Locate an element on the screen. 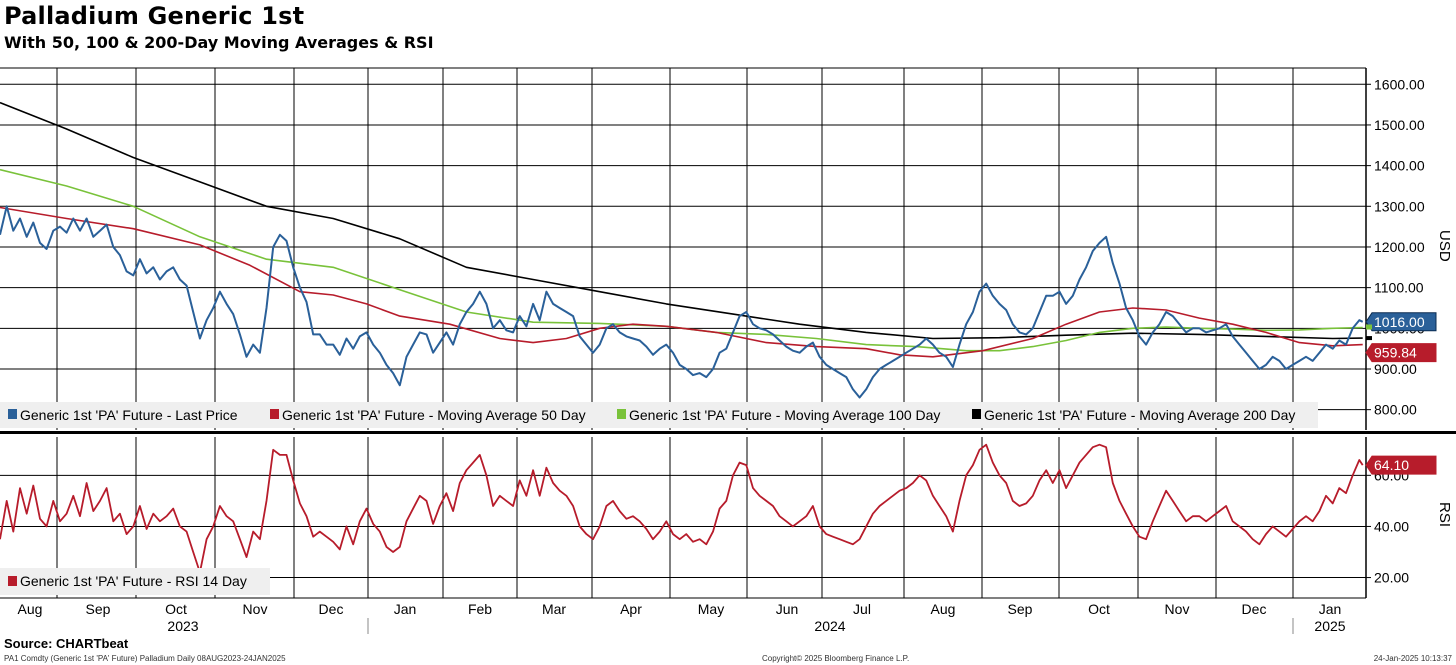  chart-title: Palladium Generic 1st is located at coordinates (154, 16).